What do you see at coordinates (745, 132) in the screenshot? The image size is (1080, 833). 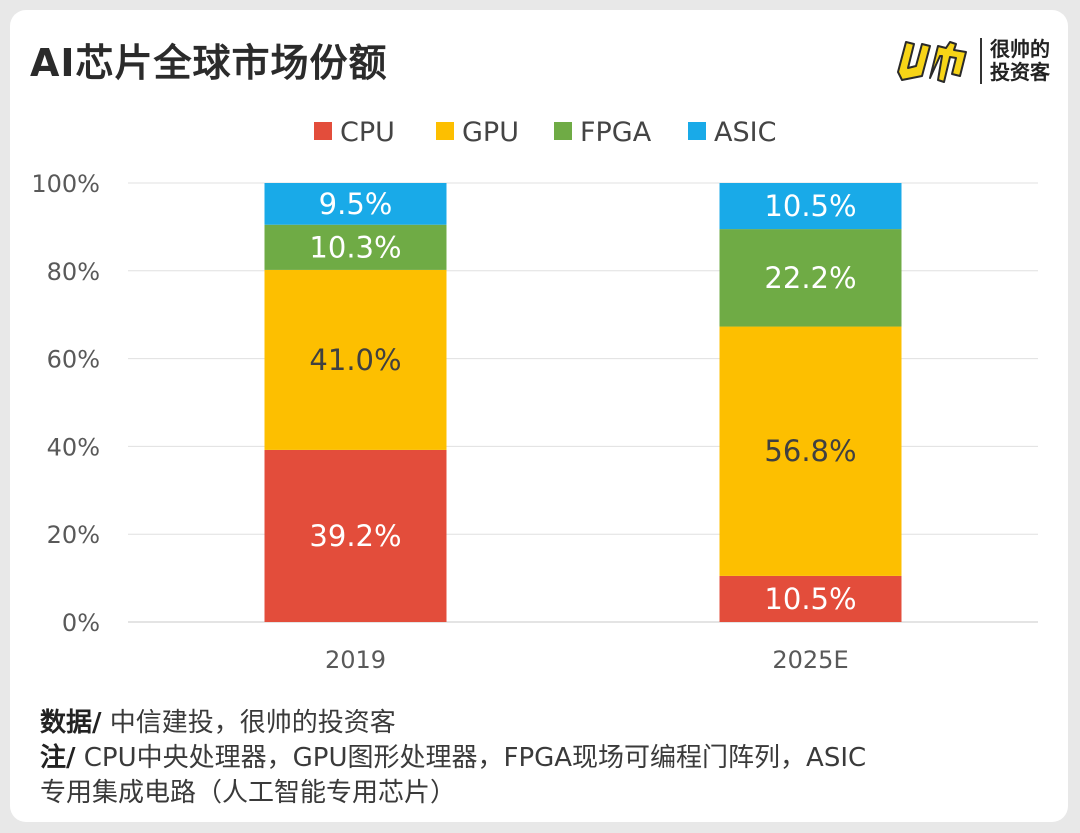 I see `legend-label-asic: ASIC` at bounding box center [745, 132].